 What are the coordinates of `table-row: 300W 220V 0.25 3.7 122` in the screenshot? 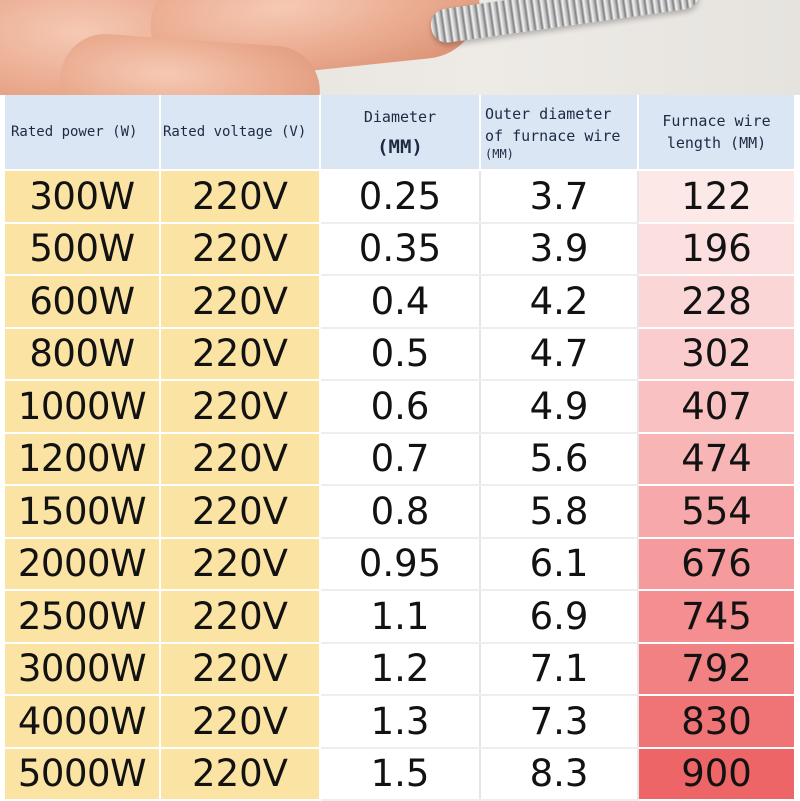 It's located at (400, 197).